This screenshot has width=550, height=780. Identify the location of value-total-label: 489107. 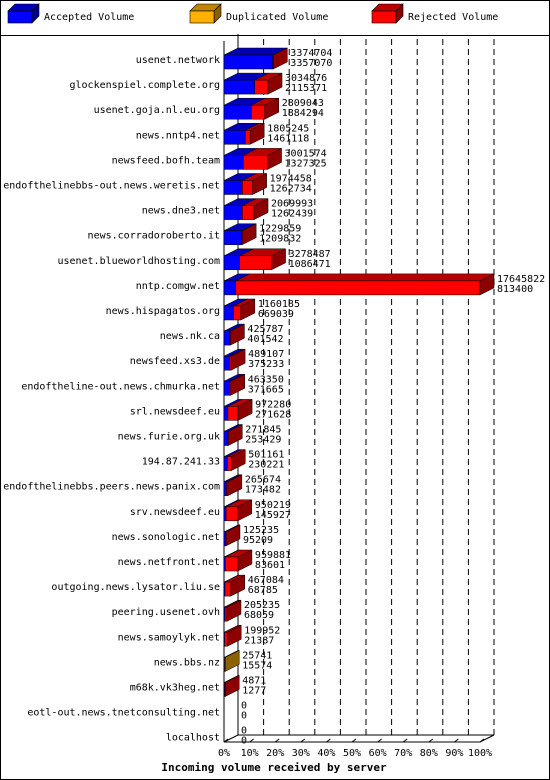
(266, 354).